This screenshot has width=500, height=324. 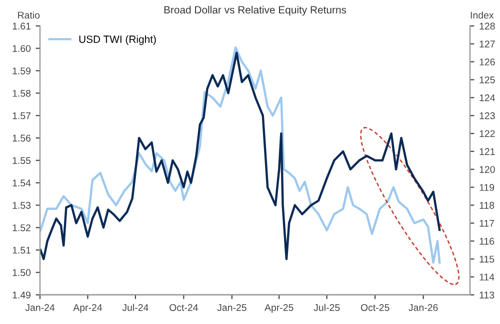 What do you see at coordinates (487, 259) in the screenshot?
I see `y2-tick-label: 115` at bounding box center [487, 259].